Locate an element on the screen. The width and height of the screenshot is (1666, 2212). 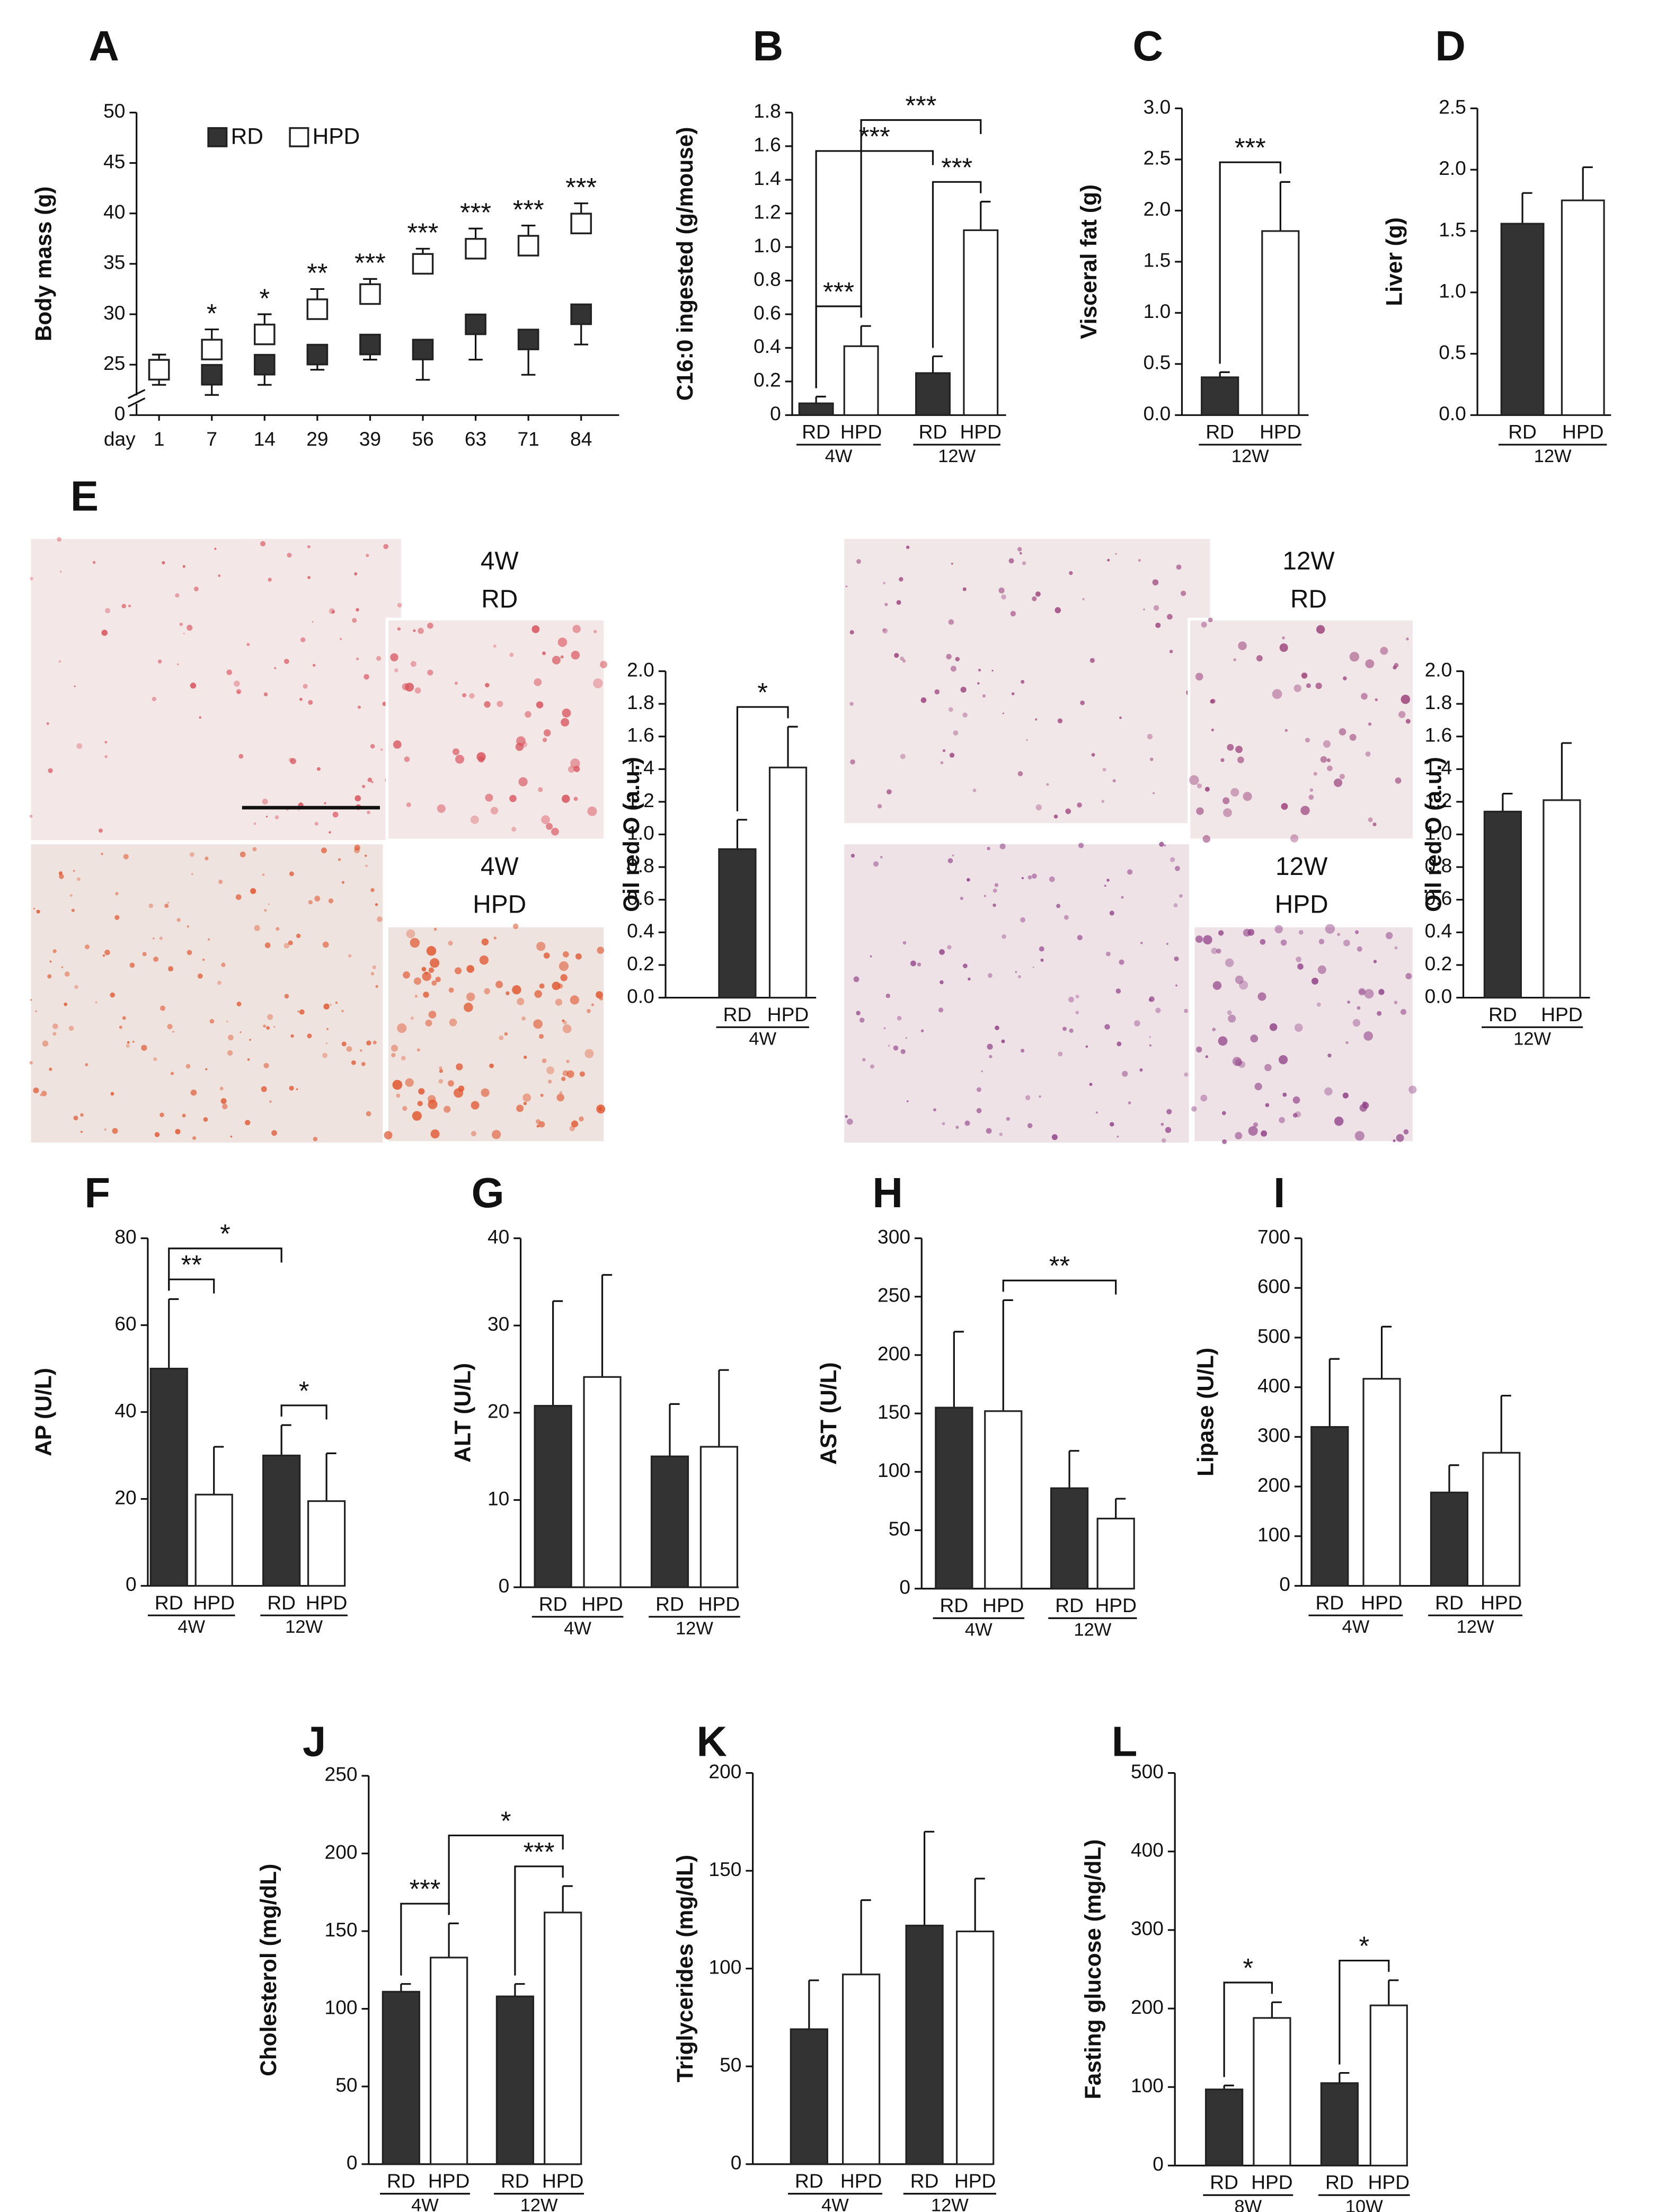
significance-bracket is located at coordinates (539, 1920).